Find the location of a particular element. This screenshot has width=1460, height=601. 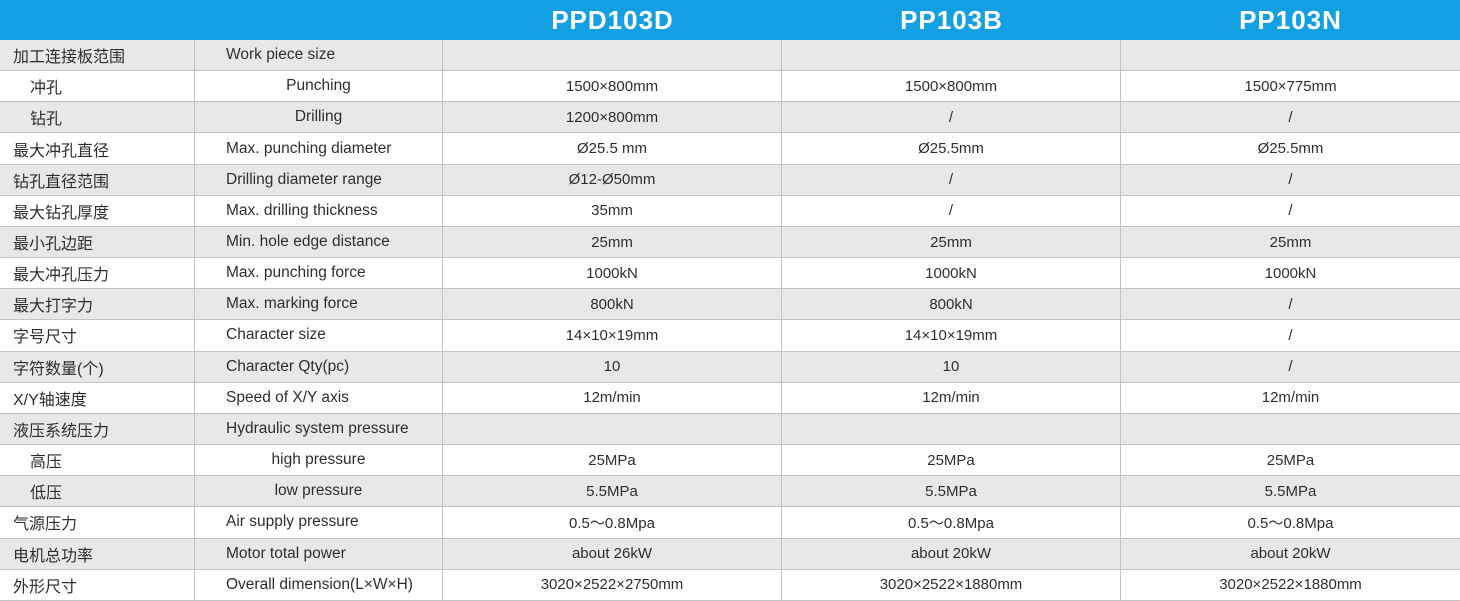

table-row: 液压系统压力 Hydraulic system pressure is located at coordinates (730, 429).